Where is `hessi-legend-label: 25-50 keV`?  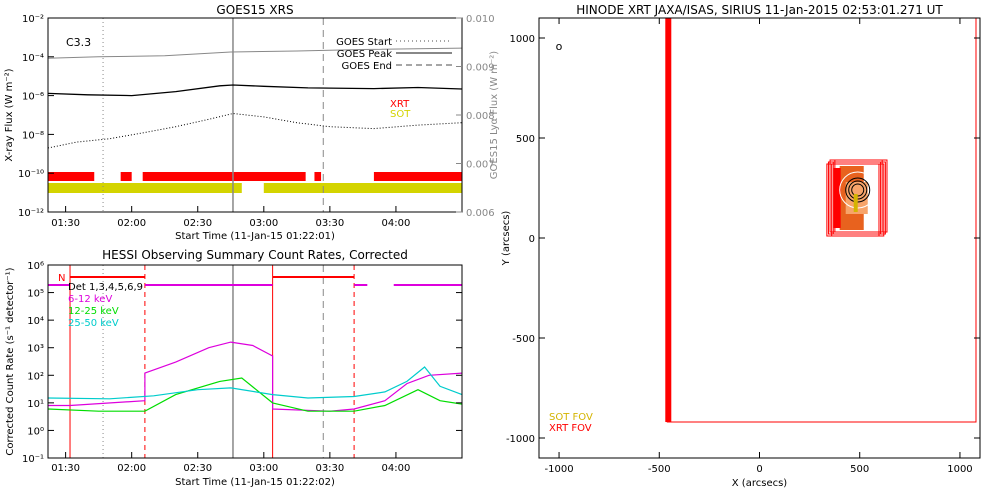
hessi-legend-label: 25-50 keV is located at coordinates (93, 323).